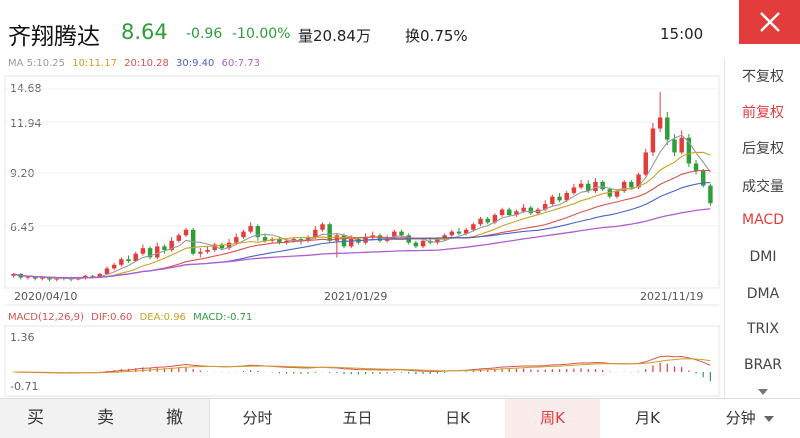 This screenshot has width=800, height=438. What do you see at coordinates (54, 37) in the screenshot?
I see `stock-name: 齐翔腾达` at bounding box center [54, 37].